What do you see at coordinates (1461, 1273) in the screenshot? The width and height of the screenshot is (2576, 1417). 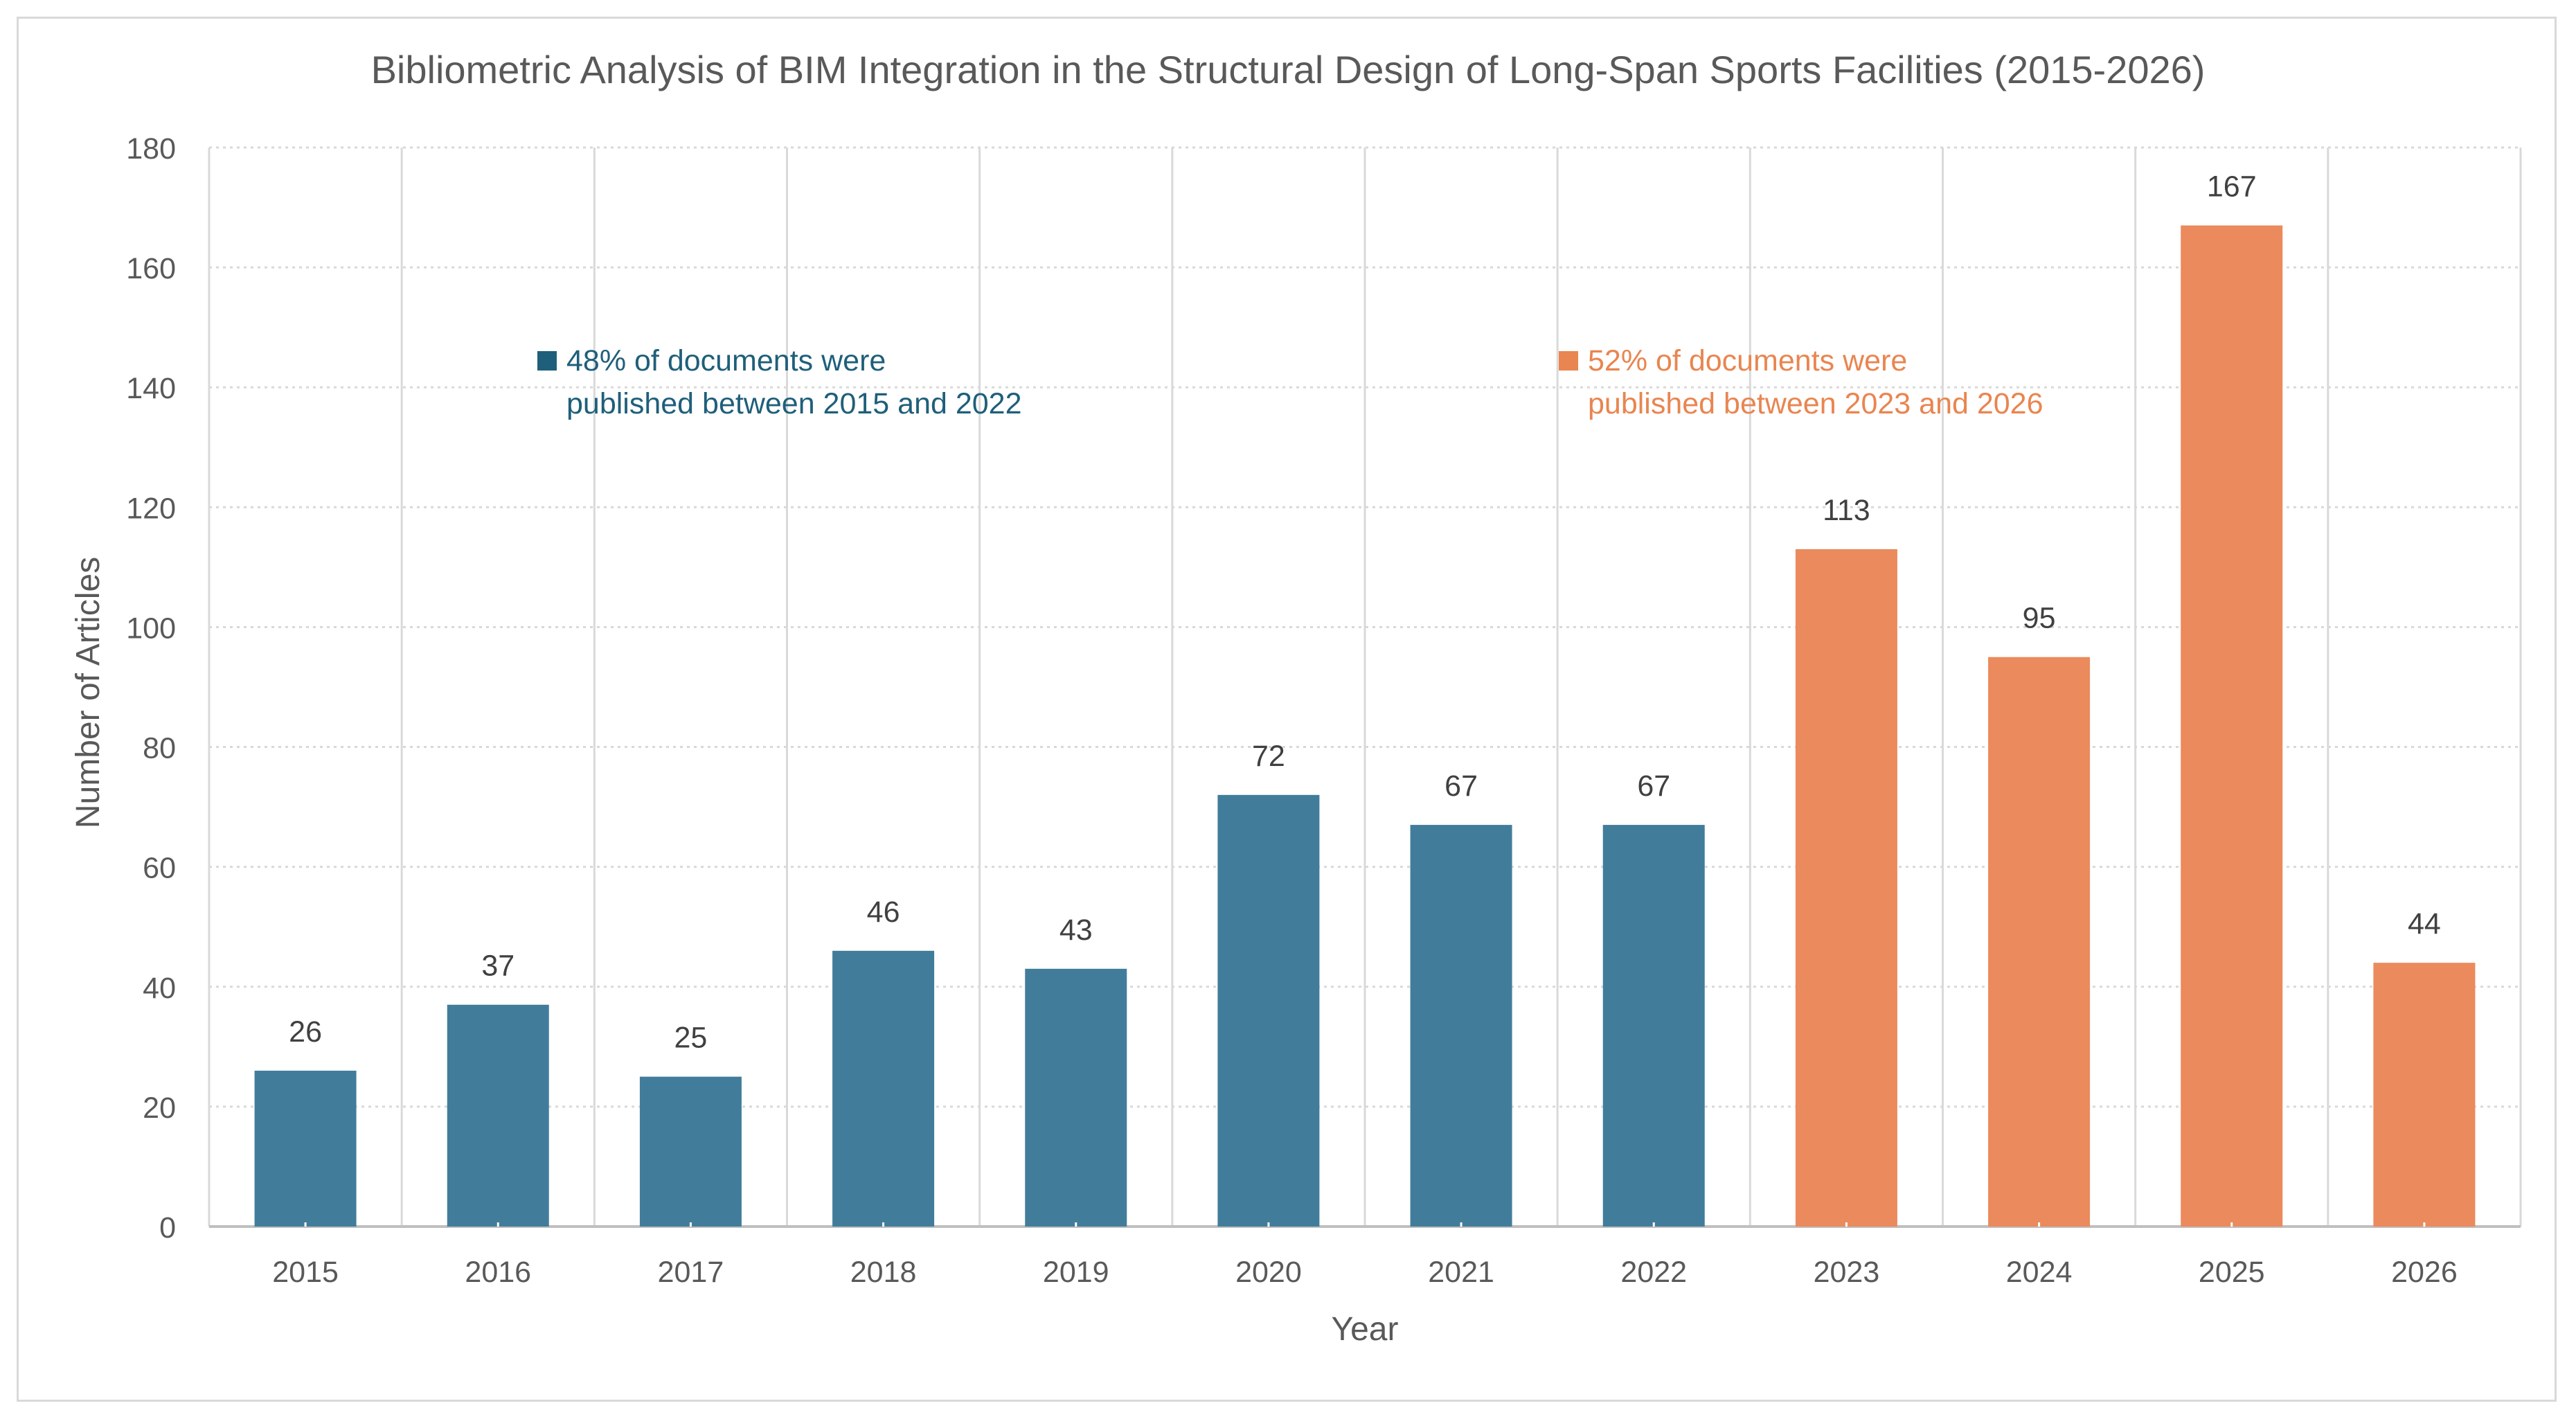 I see `x-tick-label-2021: 2021` at bounding box center [1461, 1273].